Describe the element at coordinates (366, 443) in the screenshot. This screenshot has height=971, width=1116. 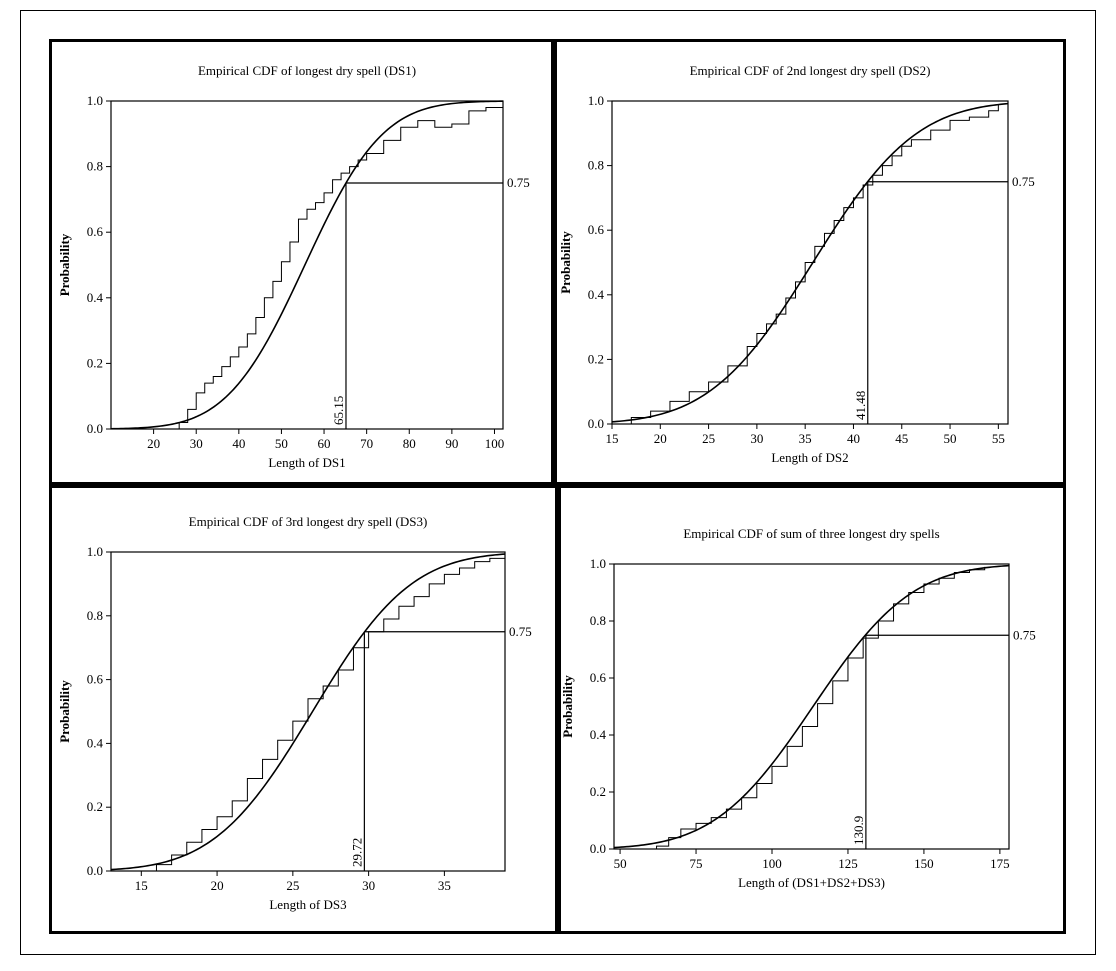
I see `x-tick-label: 70` at that location.